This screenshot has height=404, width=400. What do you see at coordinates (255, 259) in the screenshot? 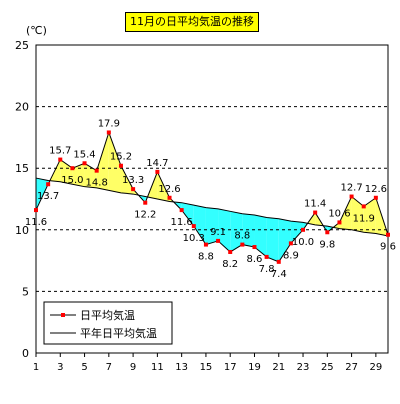
I see `data-label: 8.6` at bounding box center [255, 259].